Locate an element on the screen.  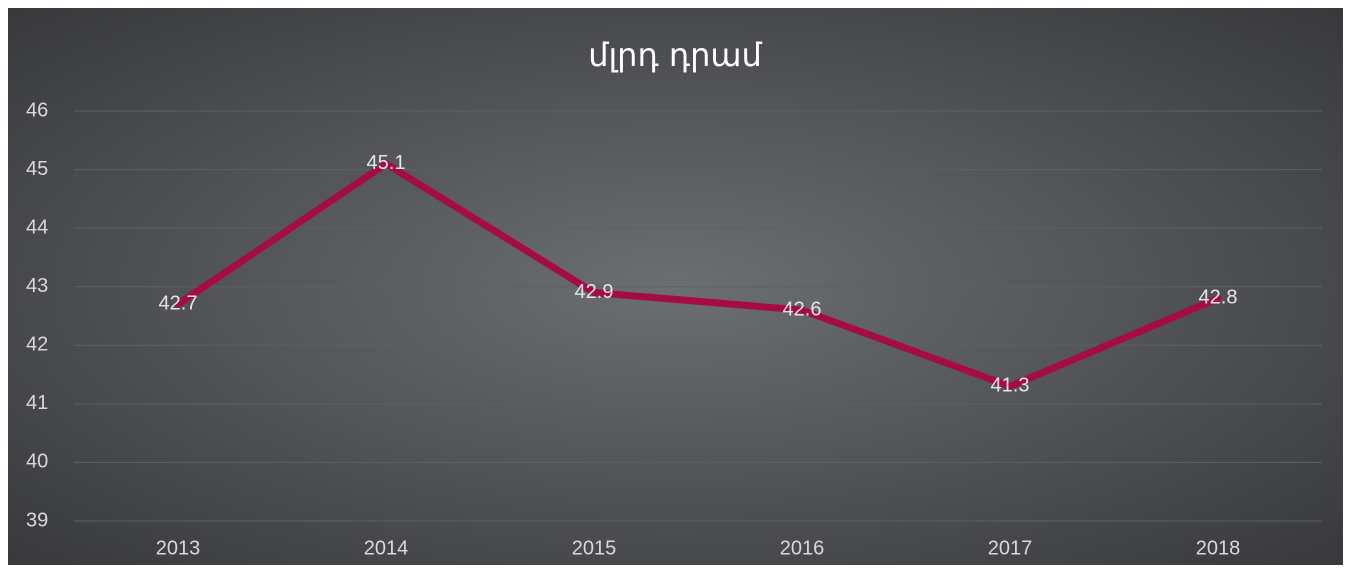
data-label: 42.7 is located at coordinates (178, 304).